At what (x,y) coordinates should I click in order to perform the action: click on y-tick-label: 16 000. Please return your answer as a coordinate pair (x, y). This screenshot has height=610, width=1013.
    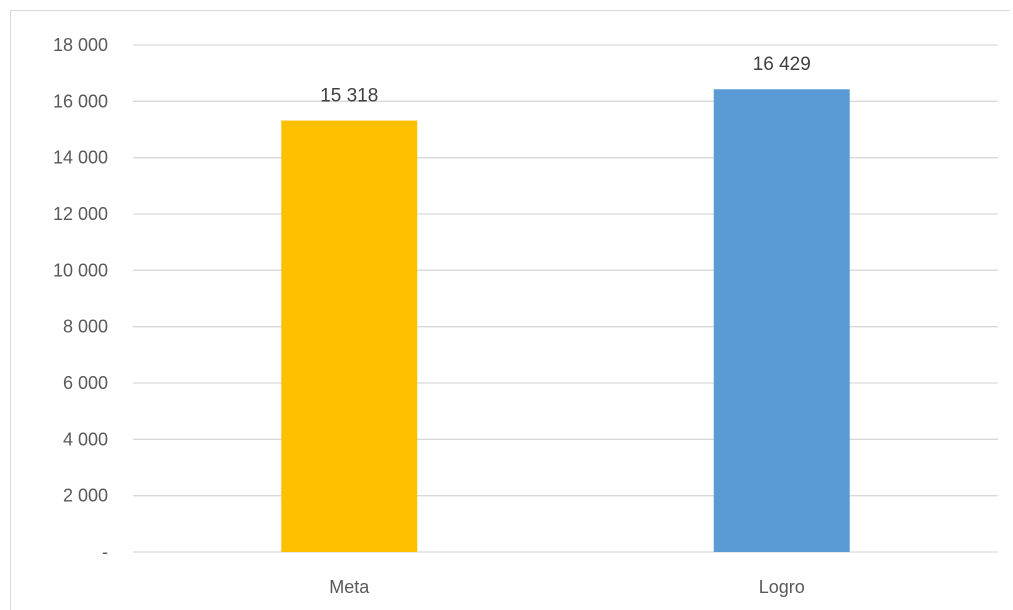
    Looking at the image, I should click on (80, 101).